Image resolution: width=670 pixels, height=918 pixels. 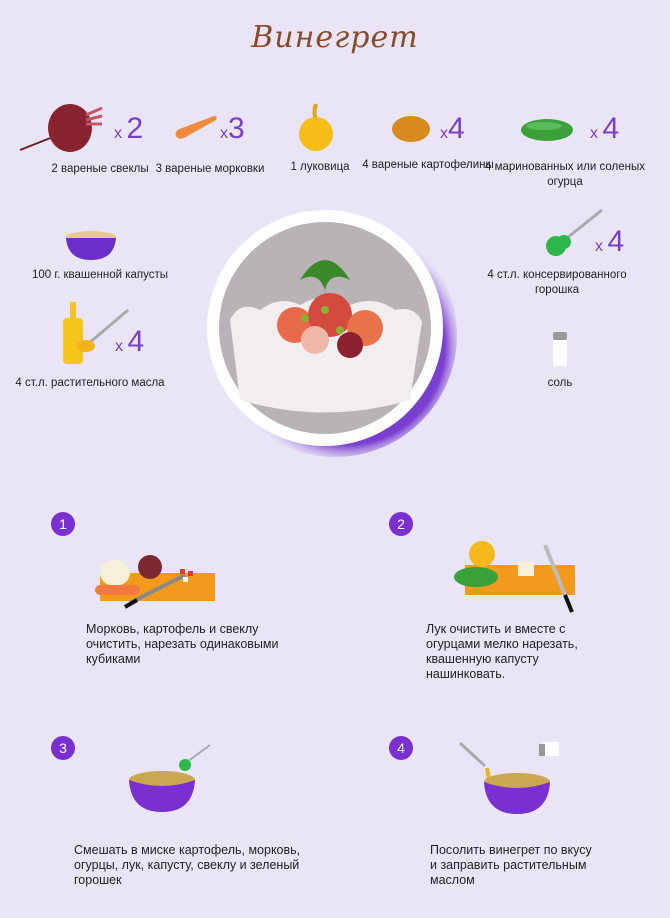 What do you see at coordinates (332, 333) in the screenshot?
I see `vinaigrette-photo` at bounding box center [332, 333].